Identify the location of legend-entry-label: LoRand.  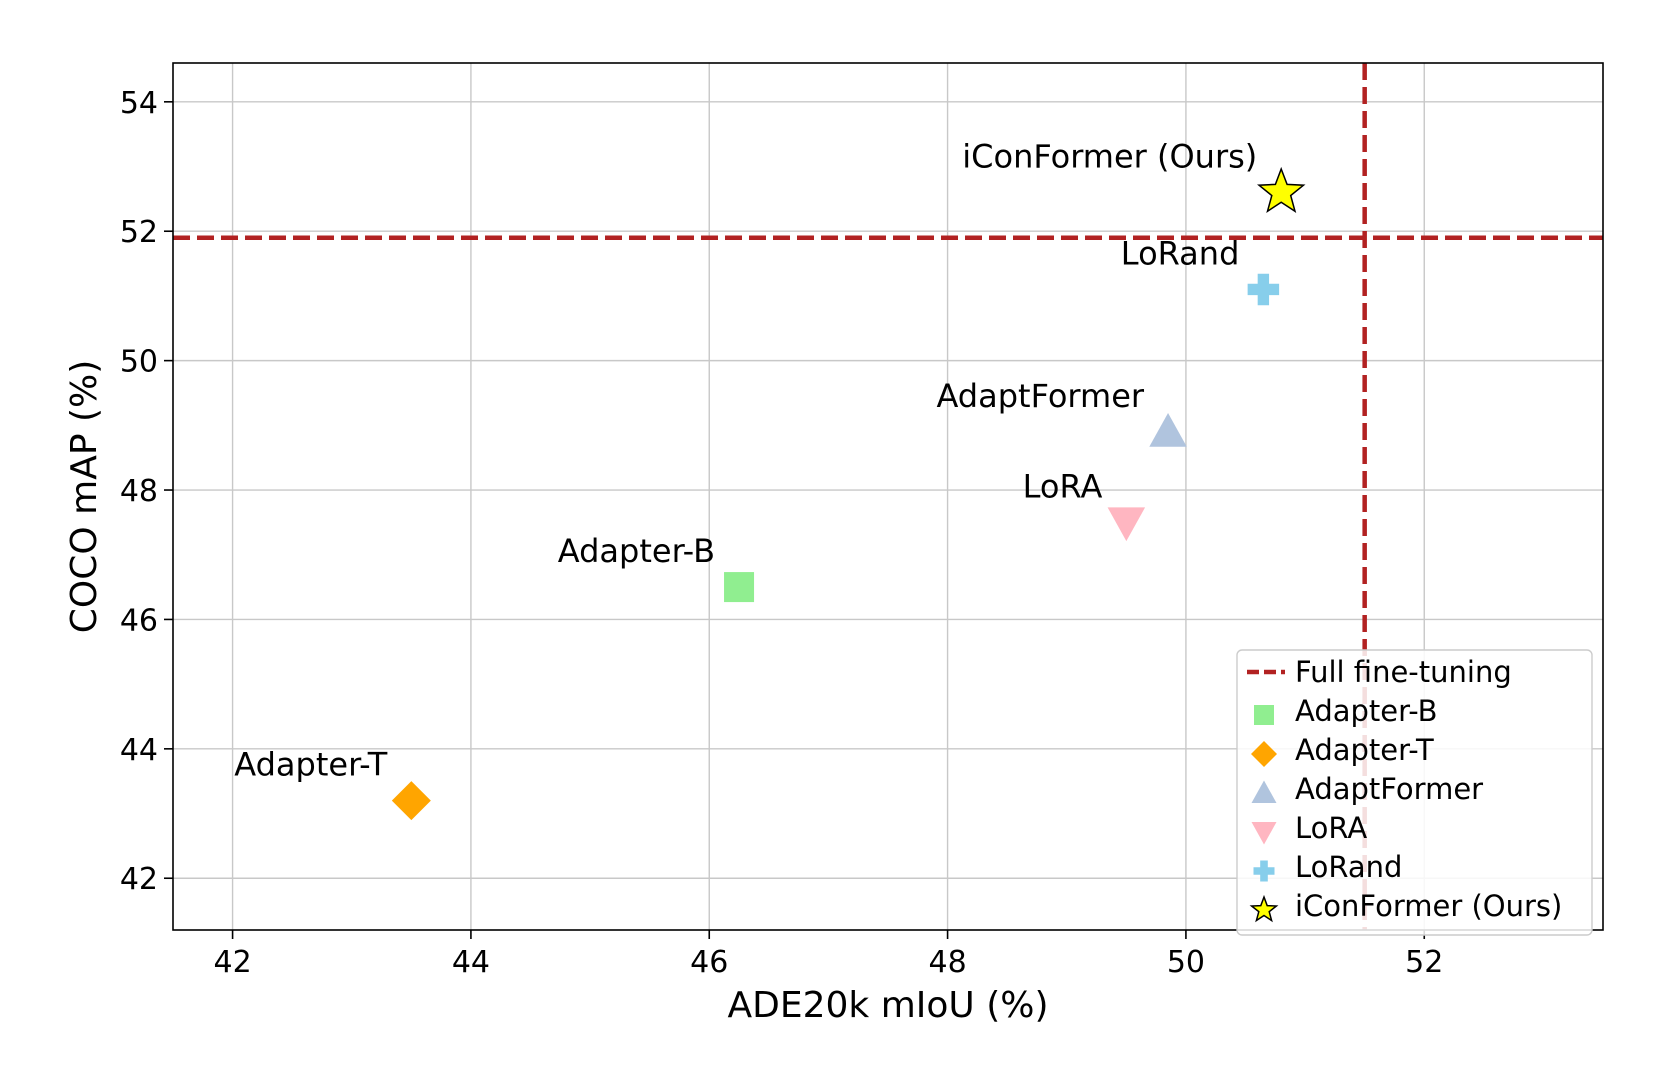
(1348, 867).